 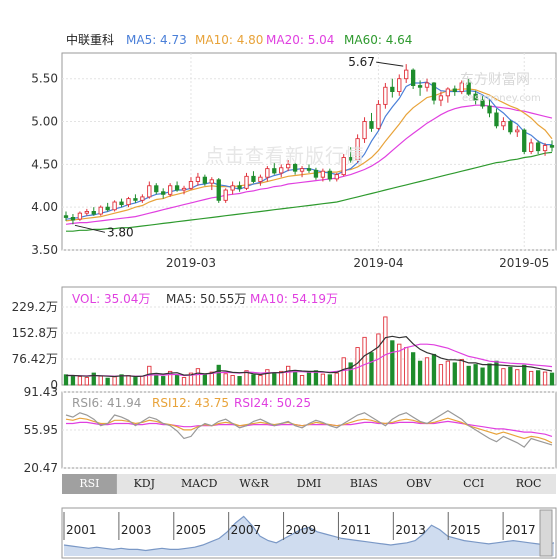 What do you see at coordinates (528, 483) in the screenshot?
I see `tab-roc: ROC` at bounding box center [528, 483].